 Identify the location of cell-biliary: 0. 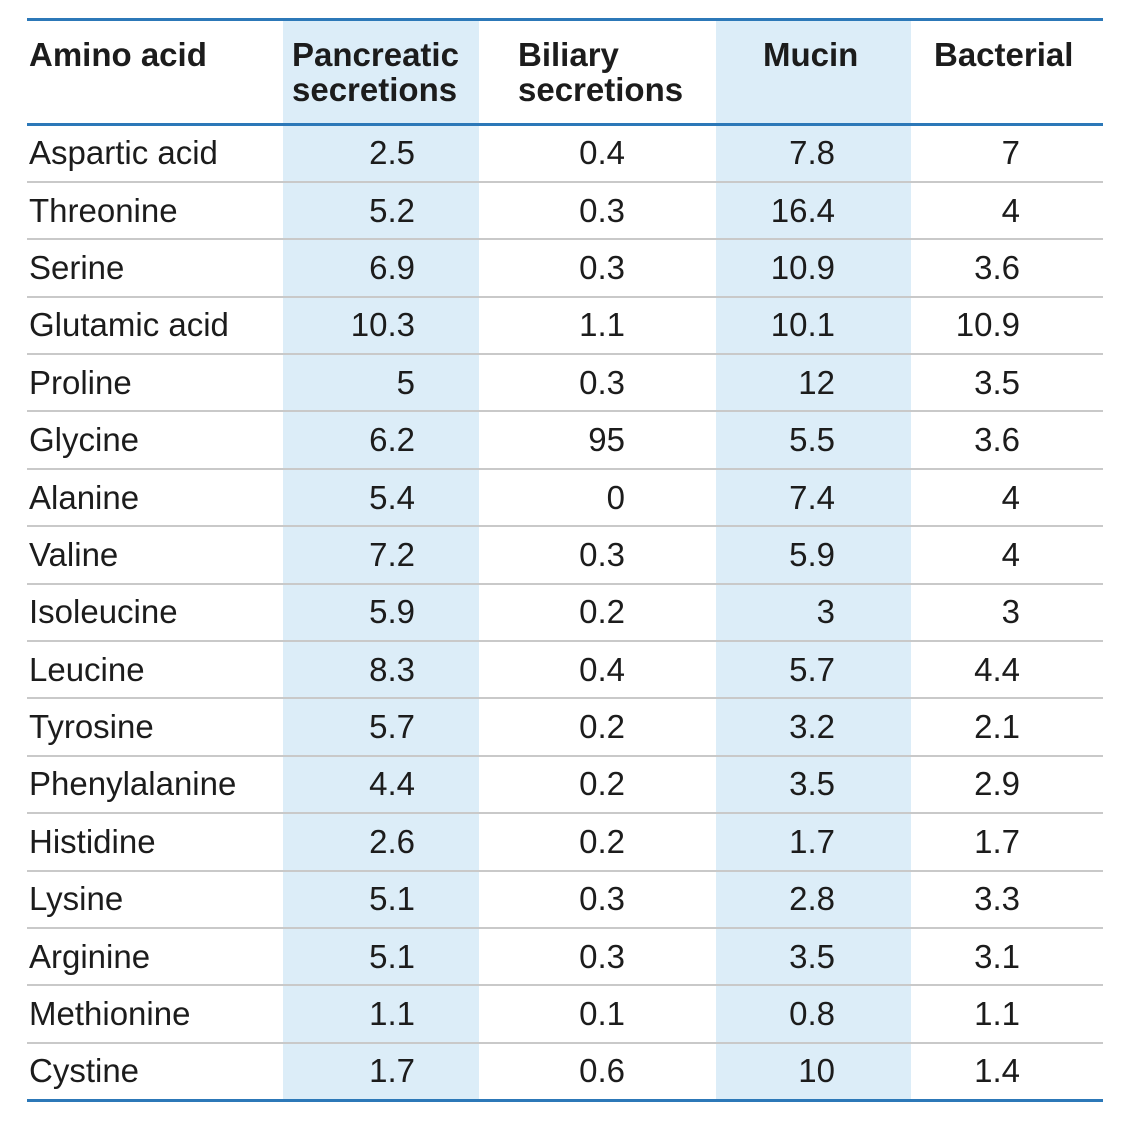
(615, 497).